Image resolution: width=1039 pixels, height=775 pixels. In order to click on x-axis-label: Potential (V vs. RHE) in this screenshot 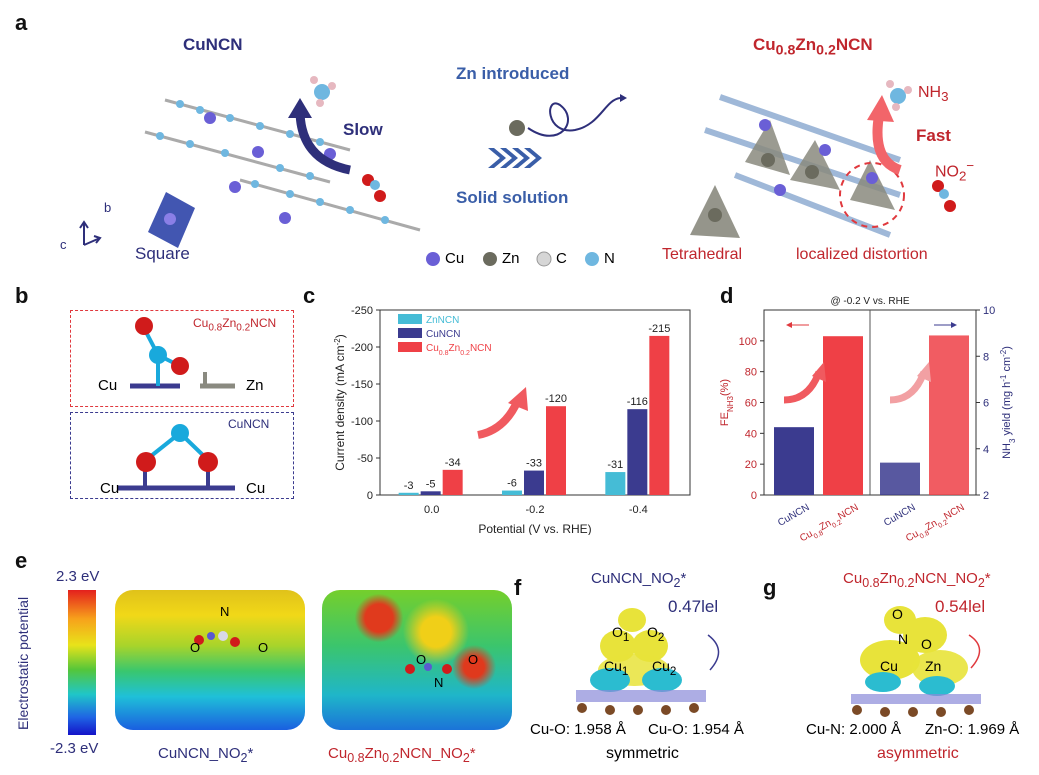, I will do `click(534, 528)`.